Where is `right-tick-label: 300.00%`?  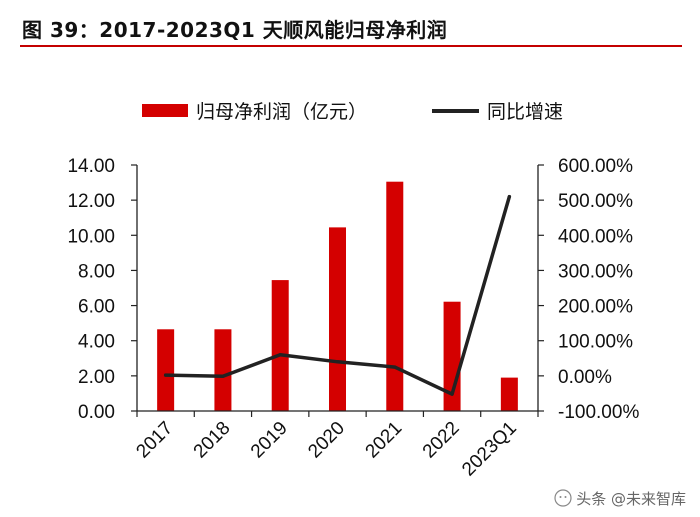 right-tick-label: 300.00% is located at coordinates (595, 271).